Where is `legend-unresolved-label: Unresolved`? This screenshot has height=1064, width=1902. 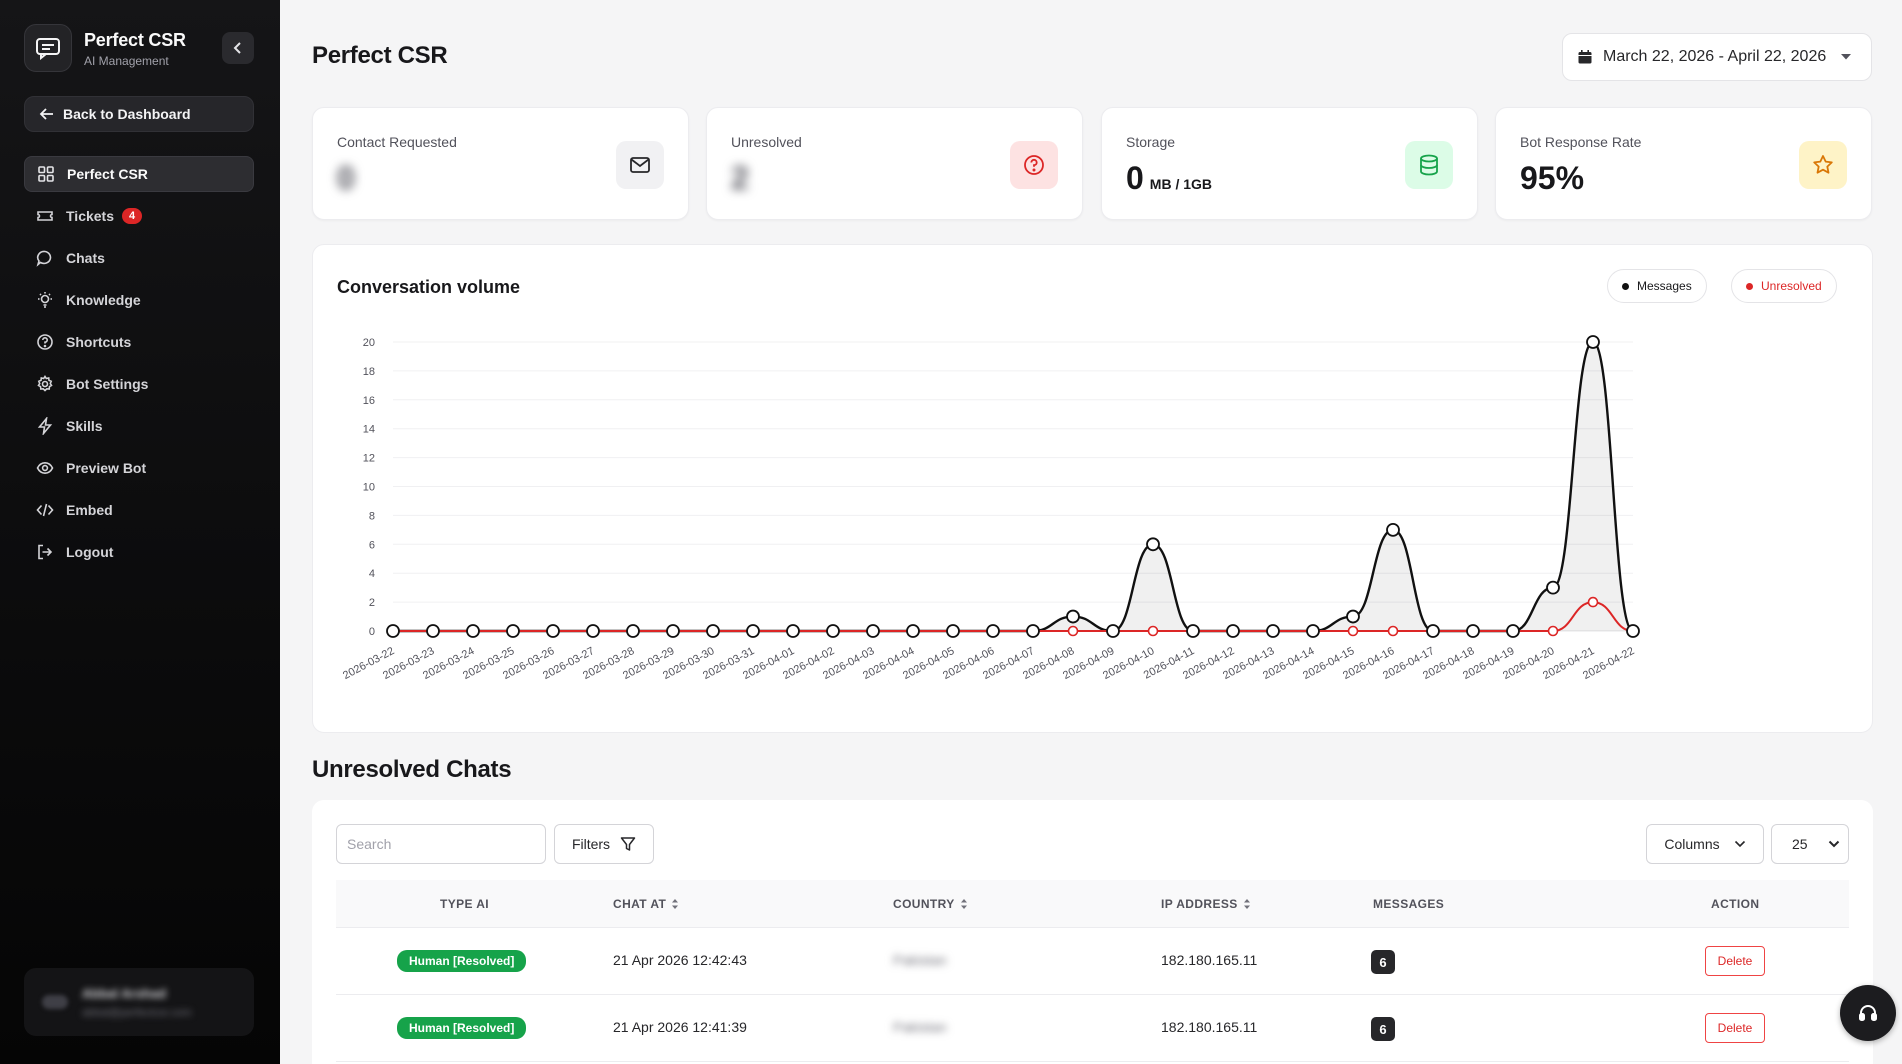
legend-unresolved-label: Unresolved is located at coordinates (1791, 286).